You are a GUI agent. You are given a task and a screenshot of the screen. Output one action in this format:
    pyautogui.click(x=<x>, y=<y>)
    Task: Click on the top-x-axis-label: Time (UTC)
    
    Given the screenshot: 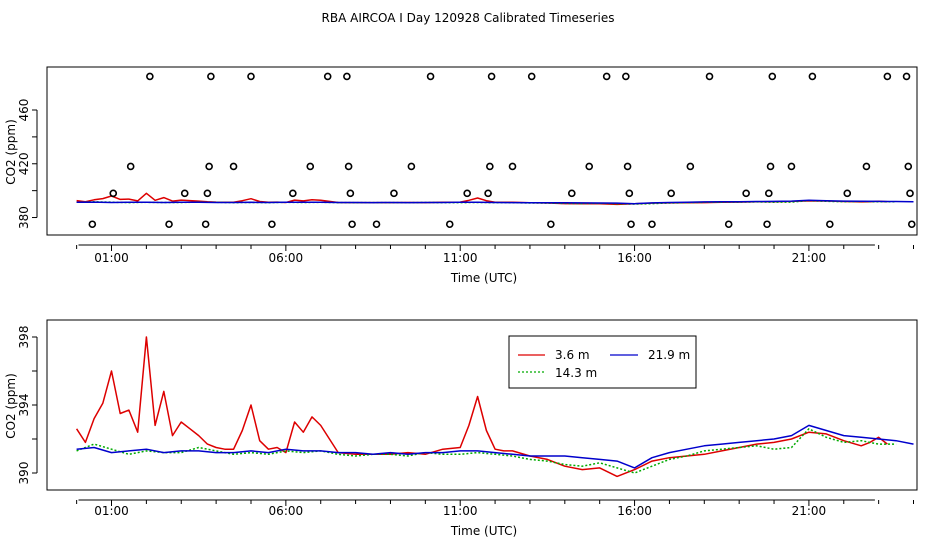 What is the action you would take?
    pyautogui.click(x=483, y=278)
    